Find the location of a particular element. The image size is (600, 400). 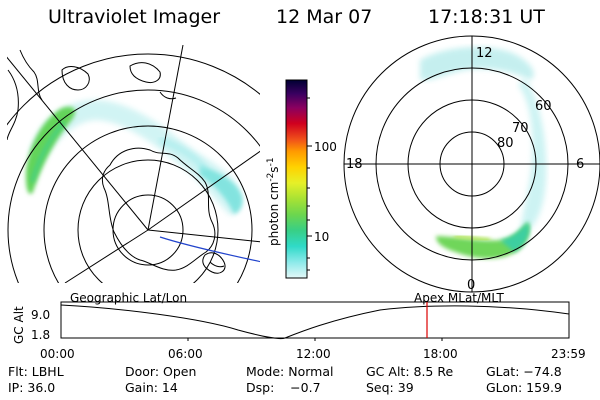

apex-map-label: Apex MLat/MLT is located at coordinates (459, 298).